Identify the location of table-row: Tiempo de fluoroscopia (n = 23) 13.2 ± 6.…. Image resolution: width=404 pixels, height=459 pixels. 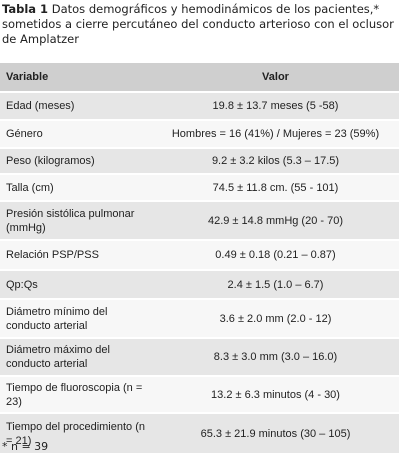
(199, 395).